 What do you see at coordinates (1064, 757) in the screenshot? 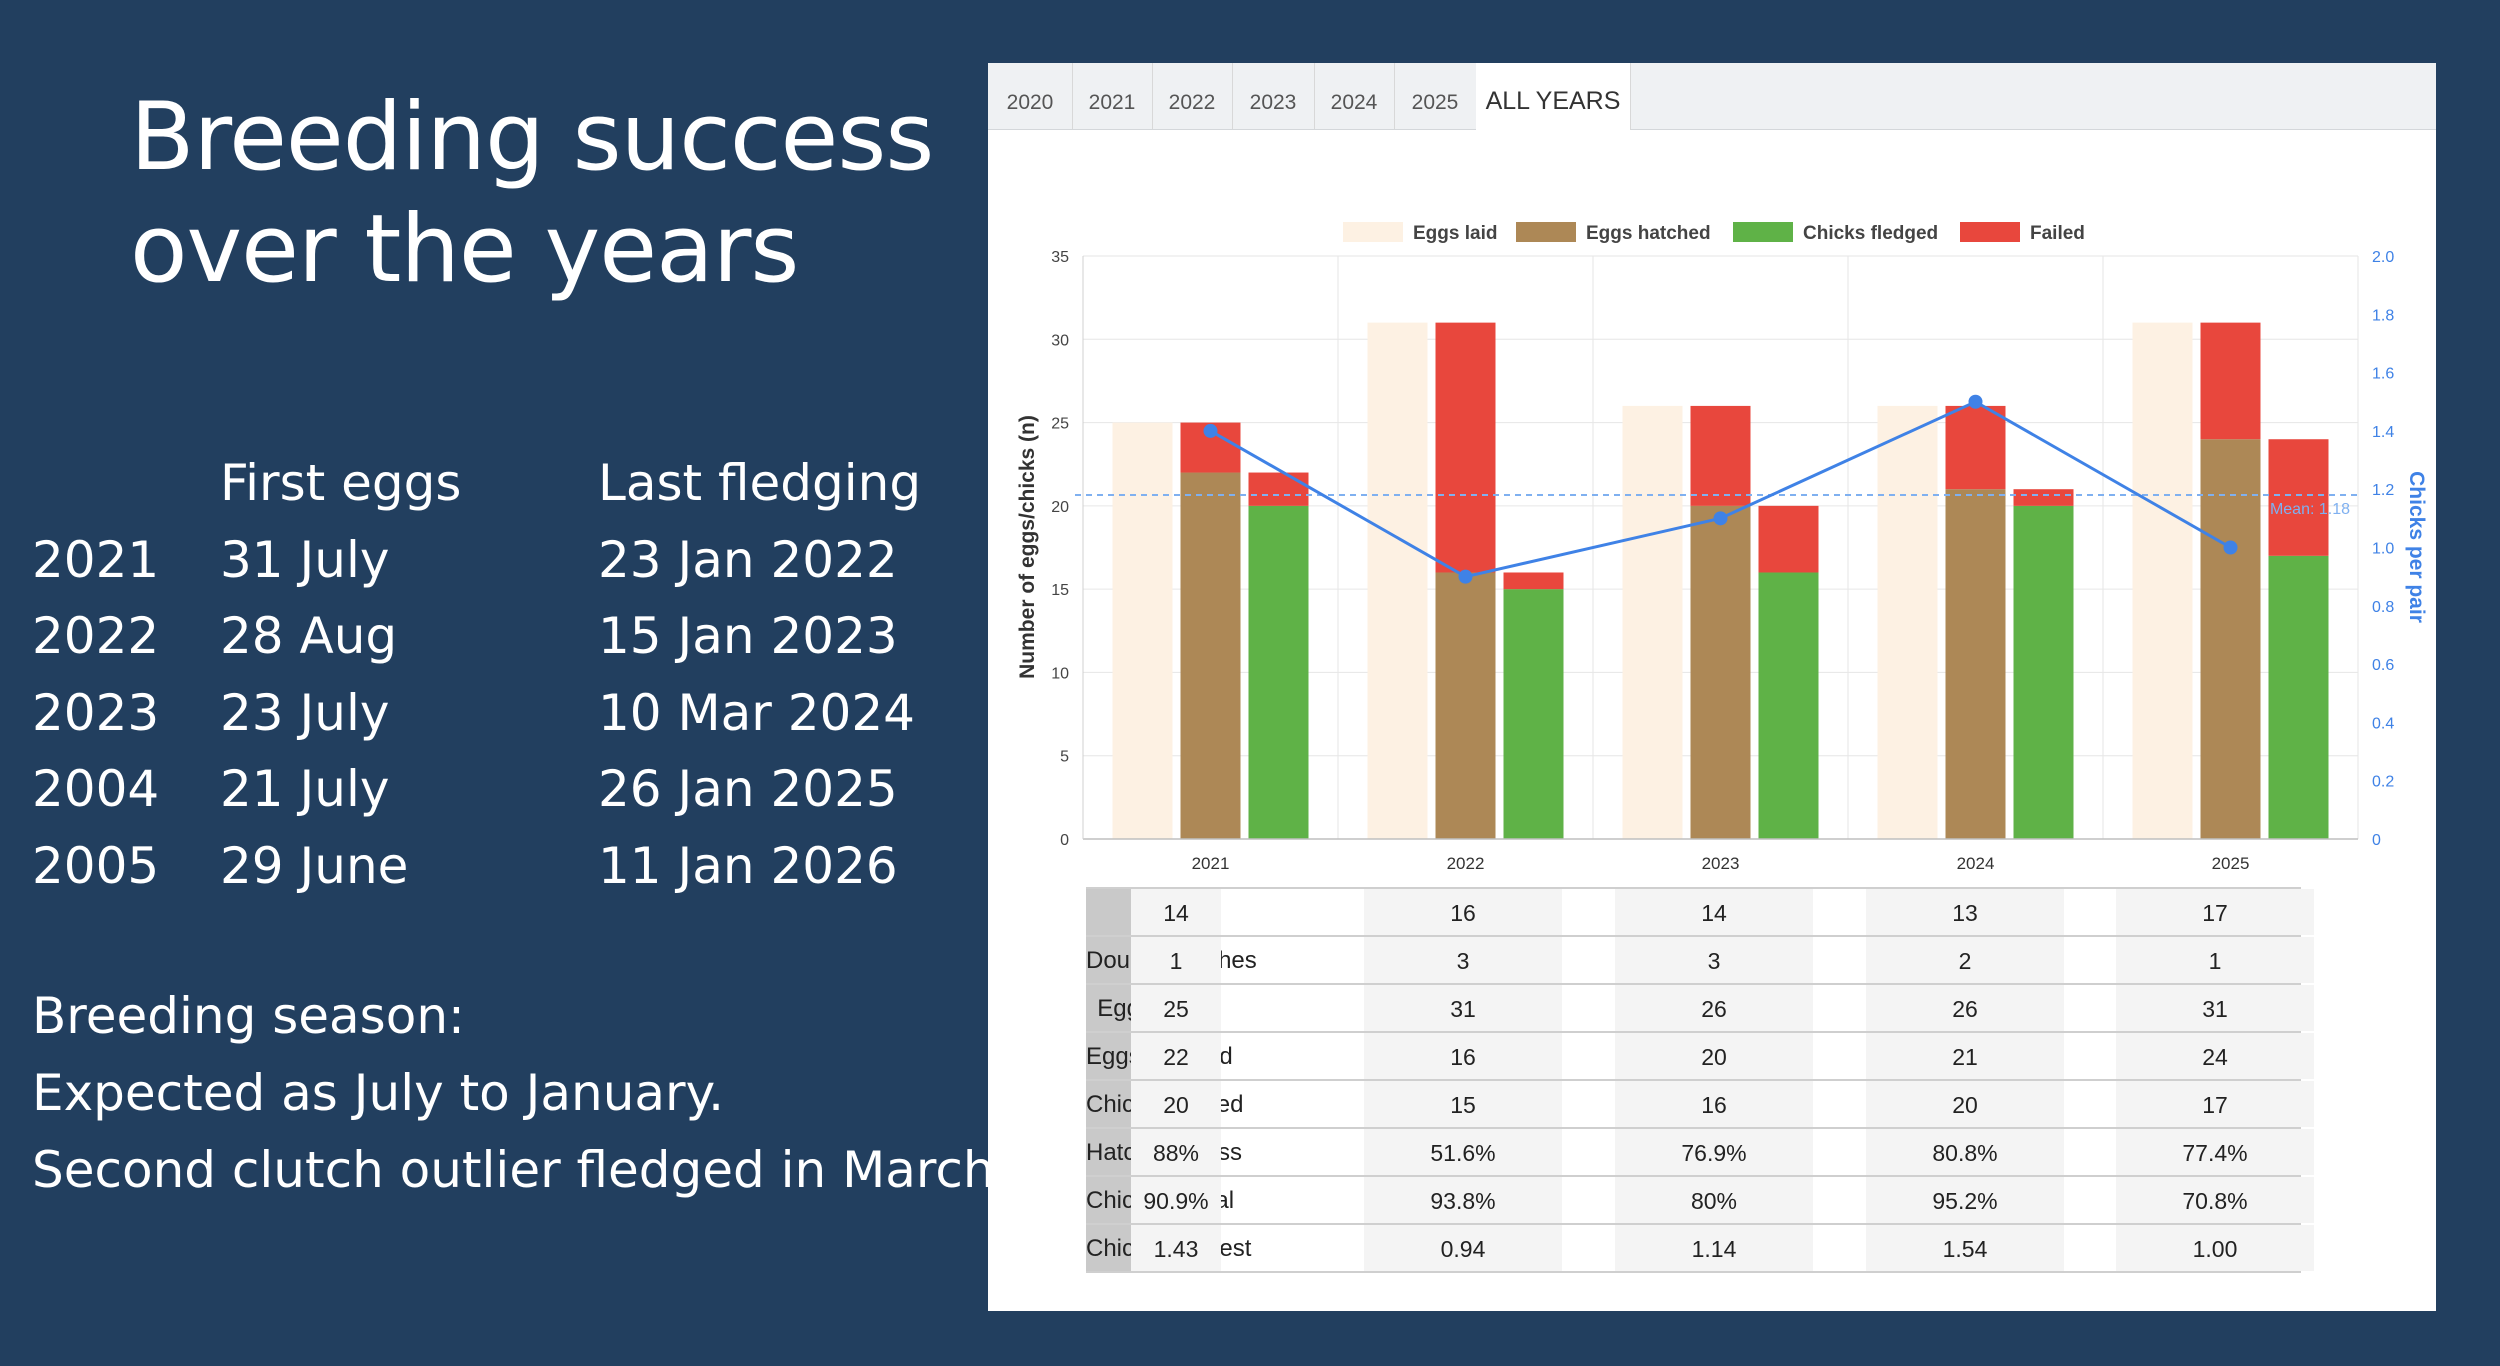
I see `y-tick-label: 5` at bounding box center [1064, 757].